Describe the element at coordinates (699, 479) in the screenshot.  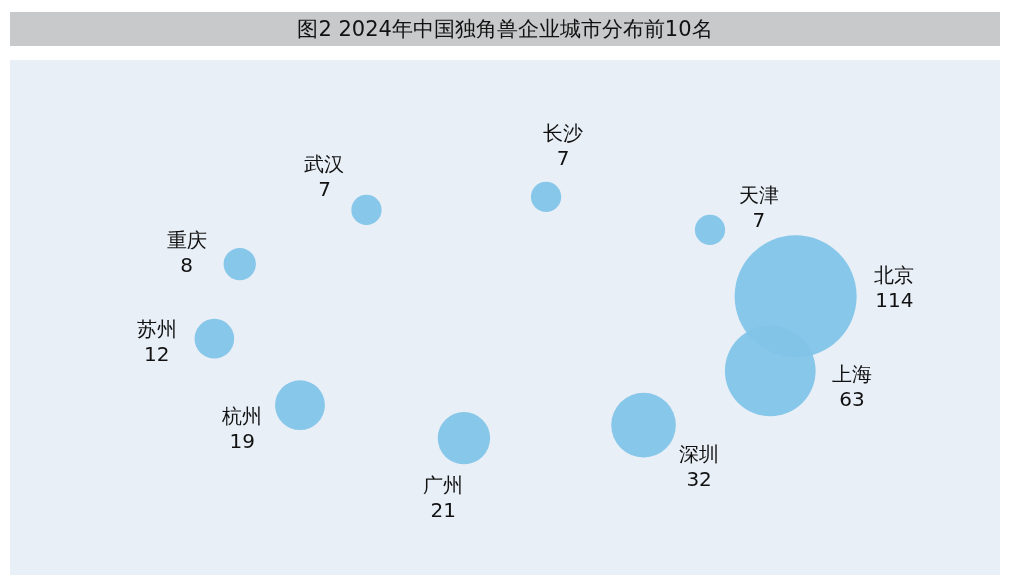
I see `data-label: 32` at that location.